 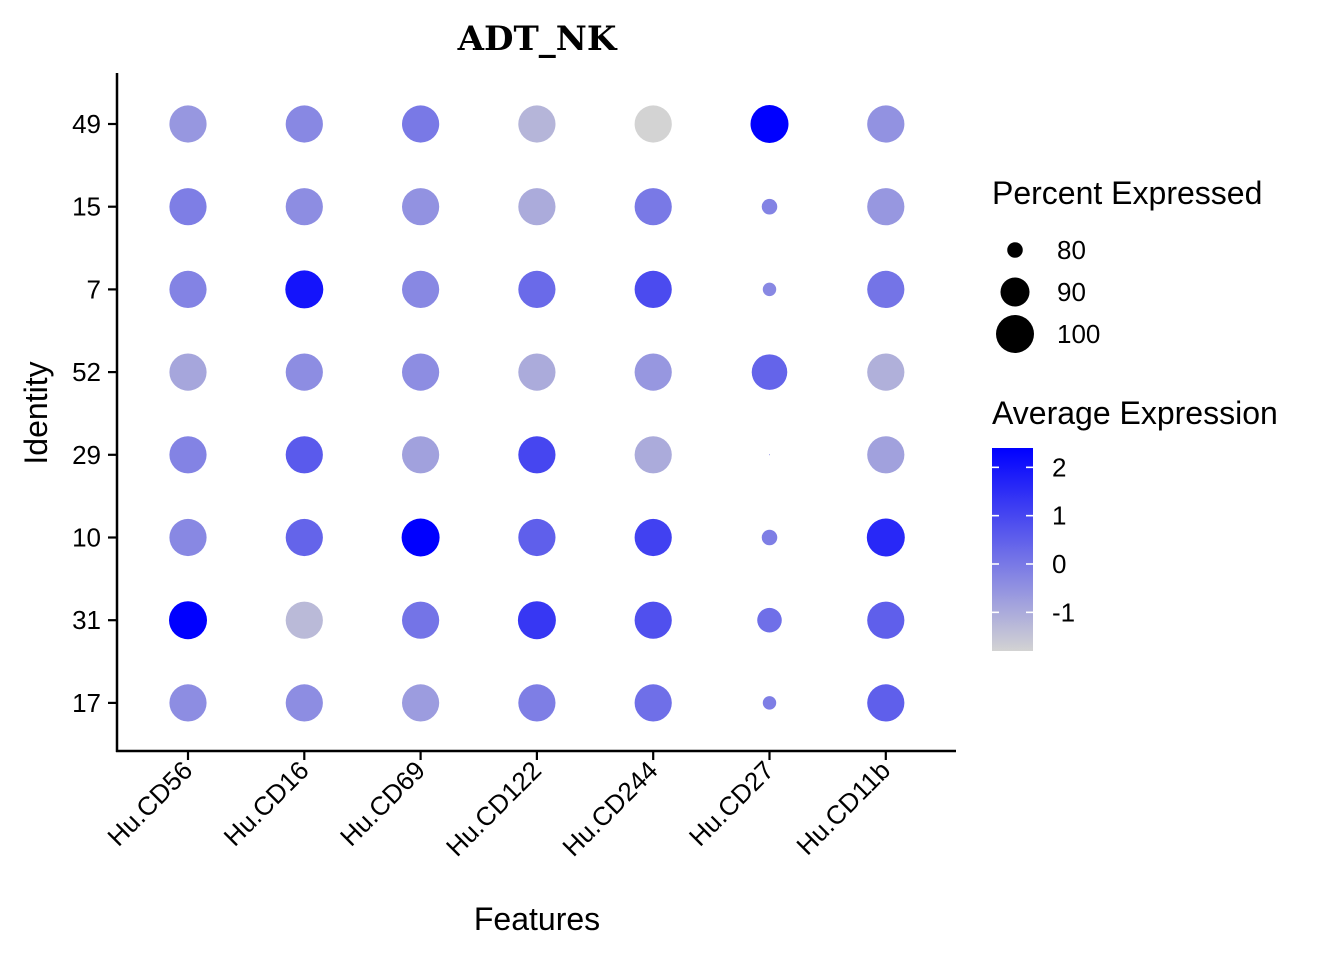 I want to click on x-tick-label: Hu.CD69, so click(x=382, y=803).